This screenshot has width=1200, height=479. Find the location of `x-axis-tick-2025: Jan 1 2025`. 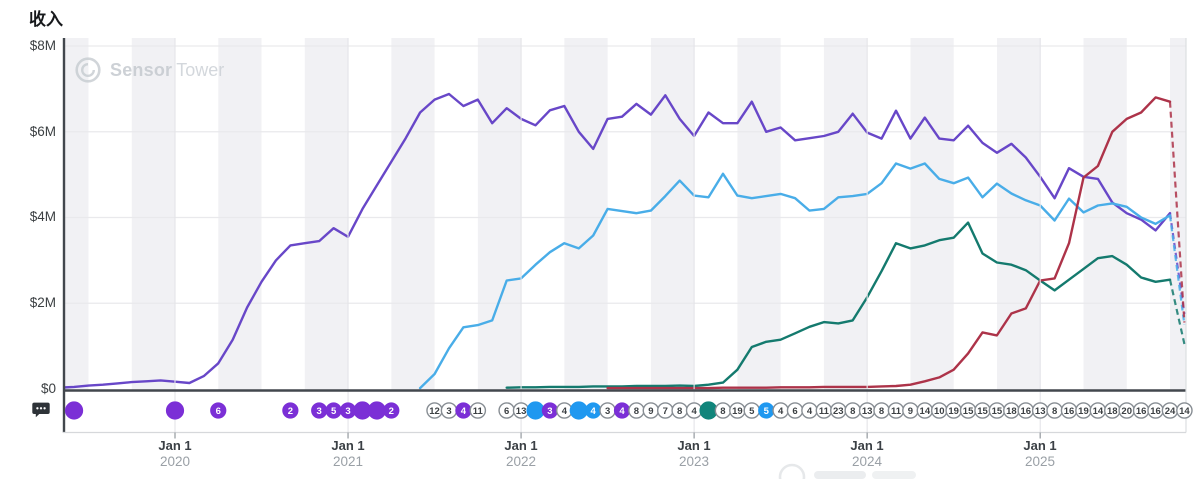

x-axis-tick-2025: Jan 1 2025 is located at coordinates (1040, 453).